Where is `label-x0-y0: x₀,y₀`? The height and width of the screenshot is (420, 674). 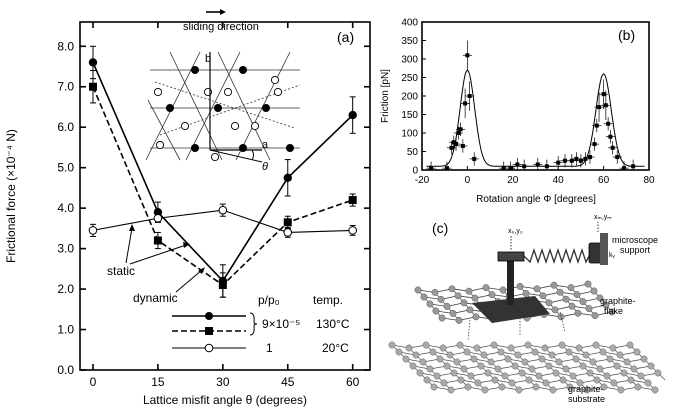
label-x0-y0: x₀,y₀ is located at coordinates (515, 231).